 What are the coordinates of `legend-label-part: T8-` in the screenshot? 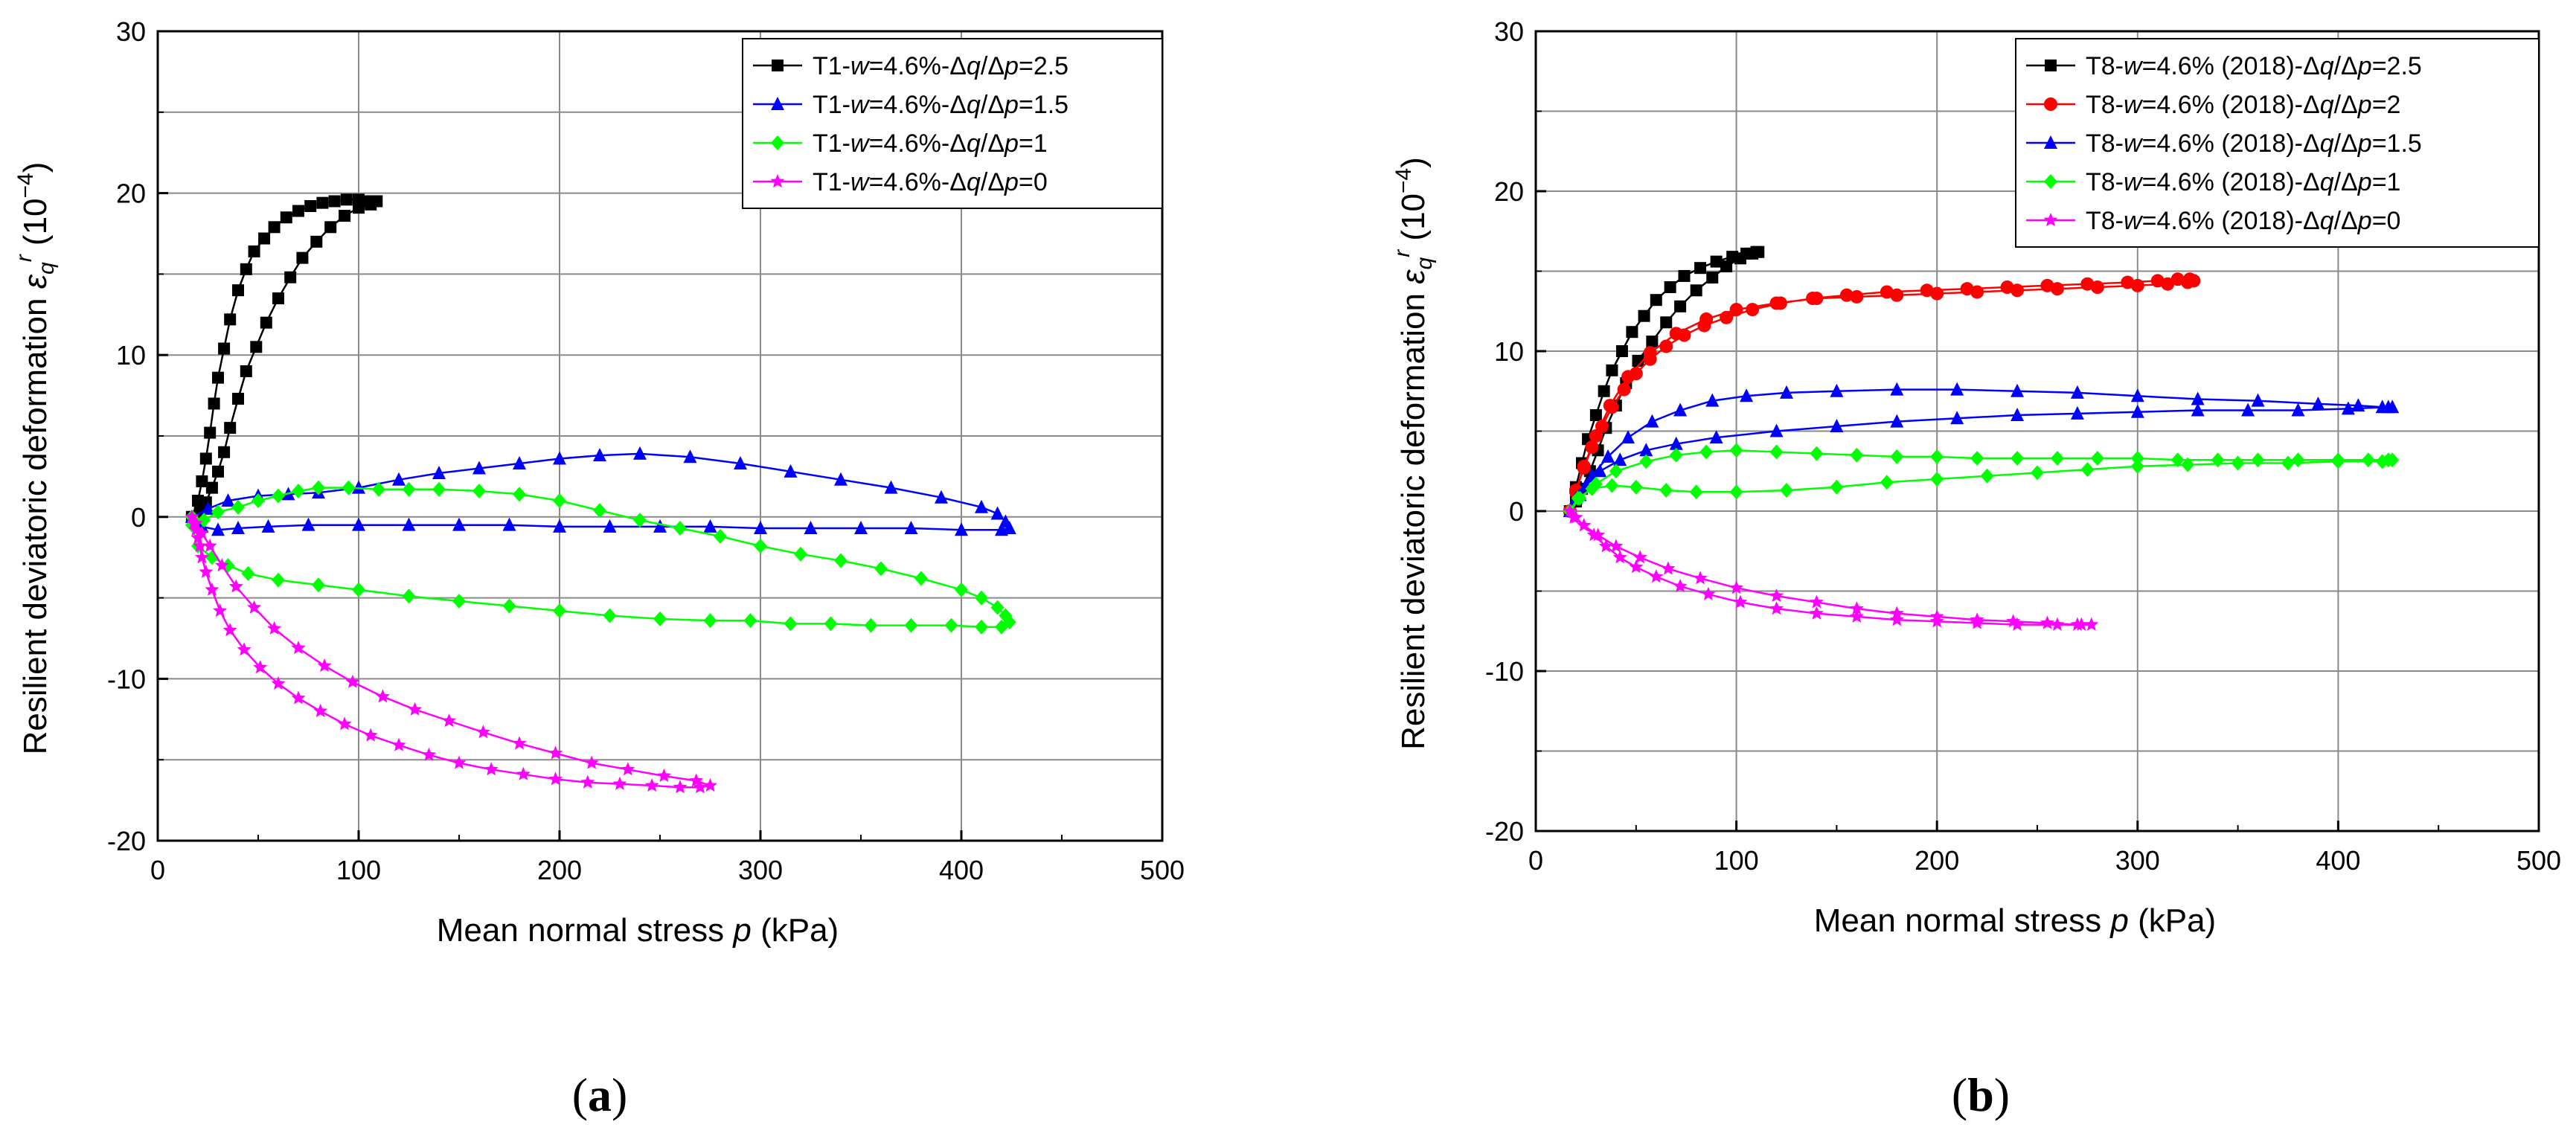 It's located at (2105, 182).